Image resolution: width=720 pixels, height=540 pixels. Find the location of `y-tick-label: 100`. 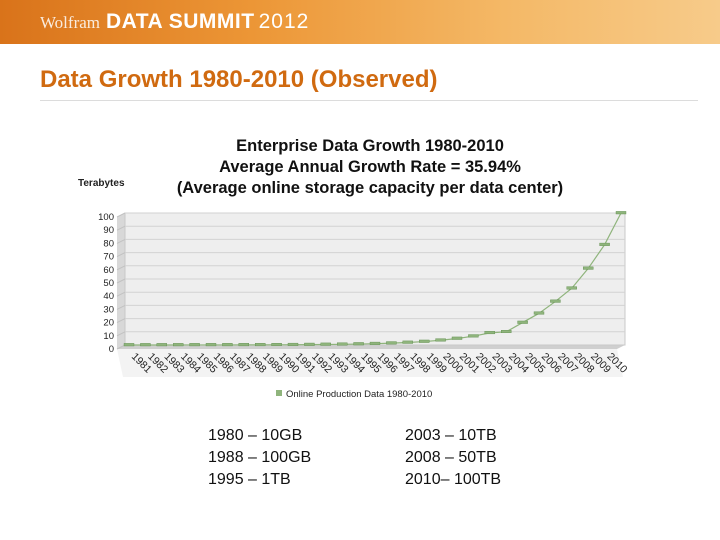

y-tick-label: 100 is located at coordinates (106, 217).